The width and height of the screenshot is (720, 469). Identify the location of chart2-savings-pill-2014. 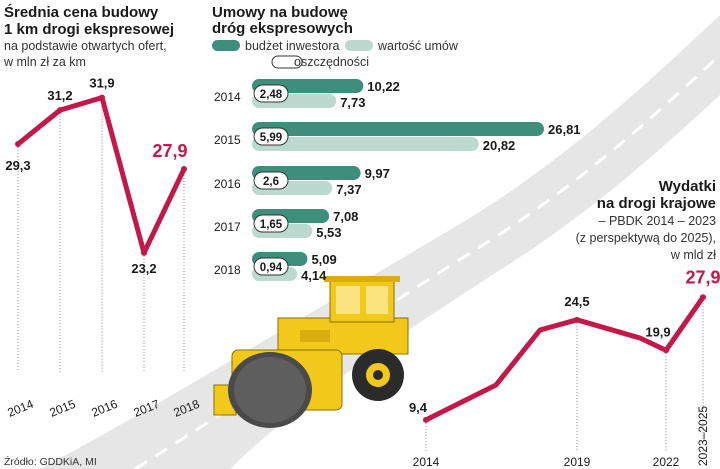
(271, 93).